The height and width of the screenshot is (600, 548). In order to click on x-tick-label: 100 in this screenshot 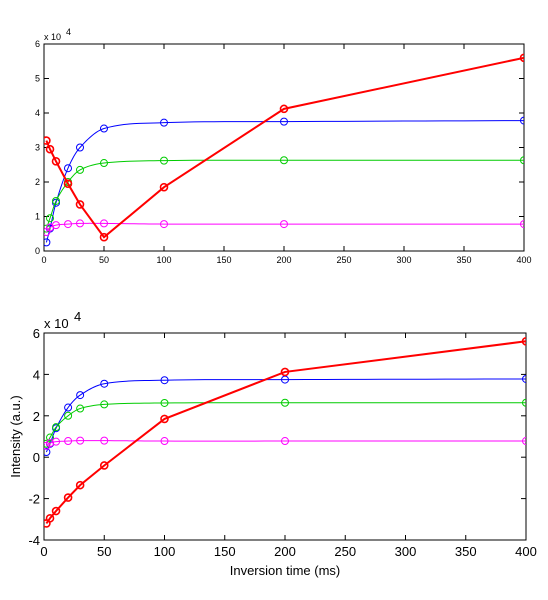, I will do `click(165, 551)`.